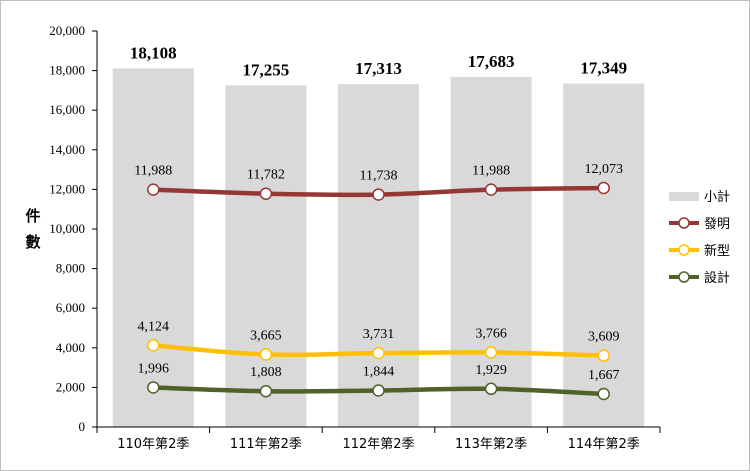 This screenshot has height=471, width=750. Describe the element at coordinates (491, 61) in the screenshot. I see `bar-data-label: 17,683` at that location.